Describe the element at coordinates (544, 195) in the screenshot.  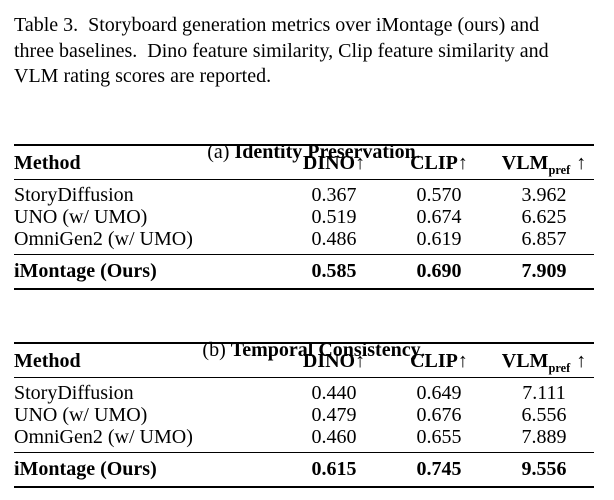
I see `vlm-cell: 3.962` at that location.